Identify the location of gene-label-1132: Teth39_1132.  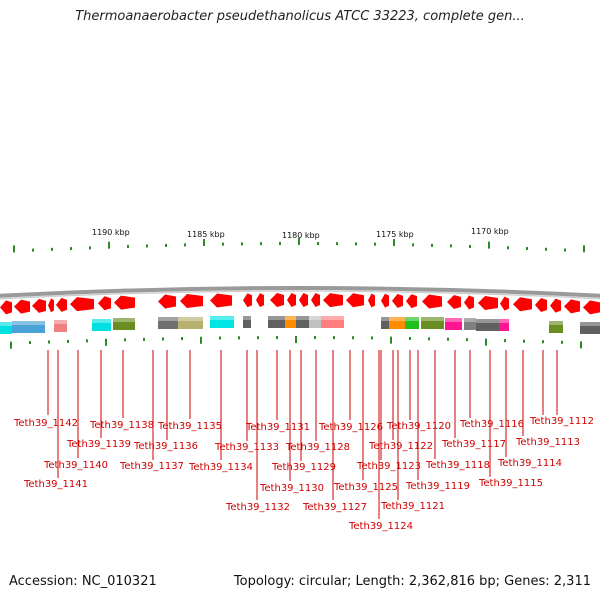
(257, 507).